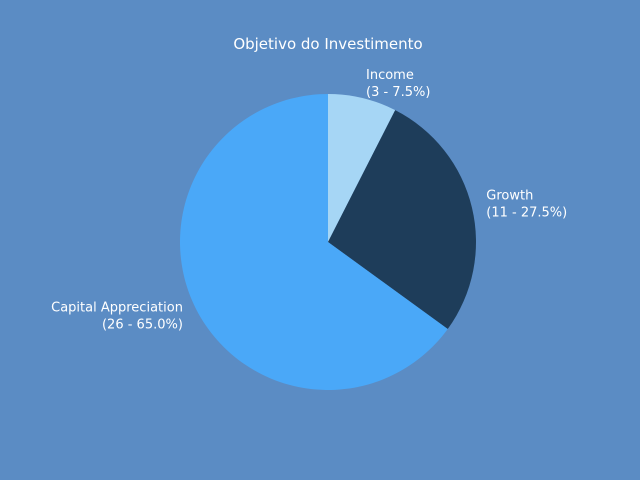  I want to click on pie-slice-growth, so click(402, 219).